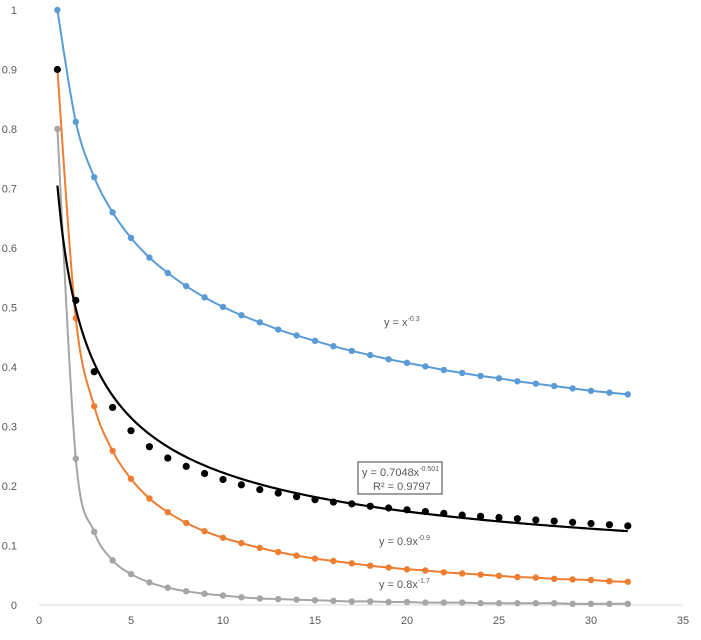  Describe the element at coordinates (9, 130) in the screenshot. I see `y-tick-label: 0.8` at that location.